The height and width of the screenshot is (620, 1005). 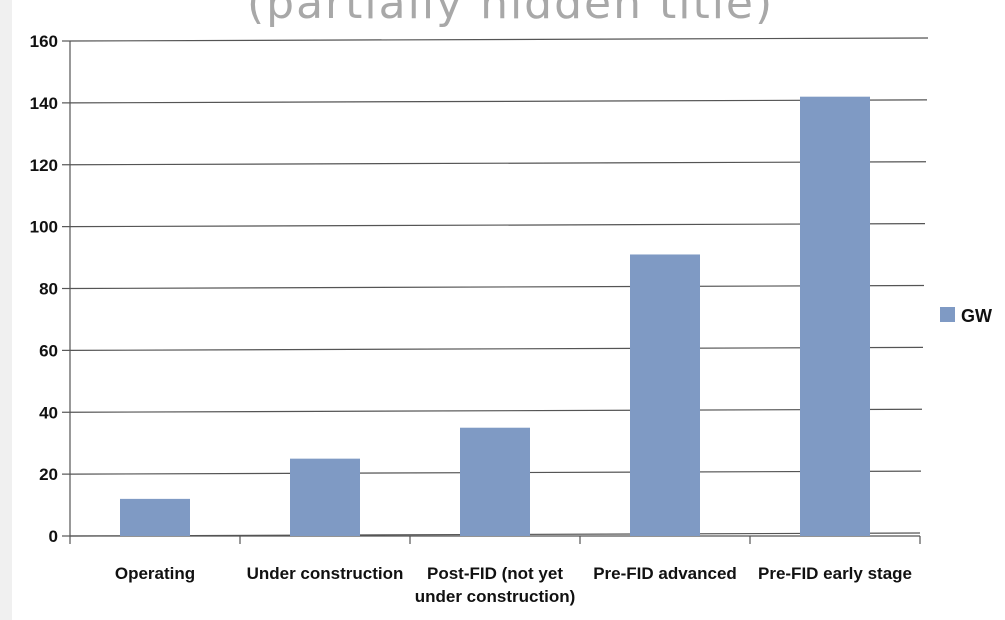 What do you see at coordinates (53, 536) in the screenshot?
I see `y-tick-label-0: 0` at bounding box center [53, 536].